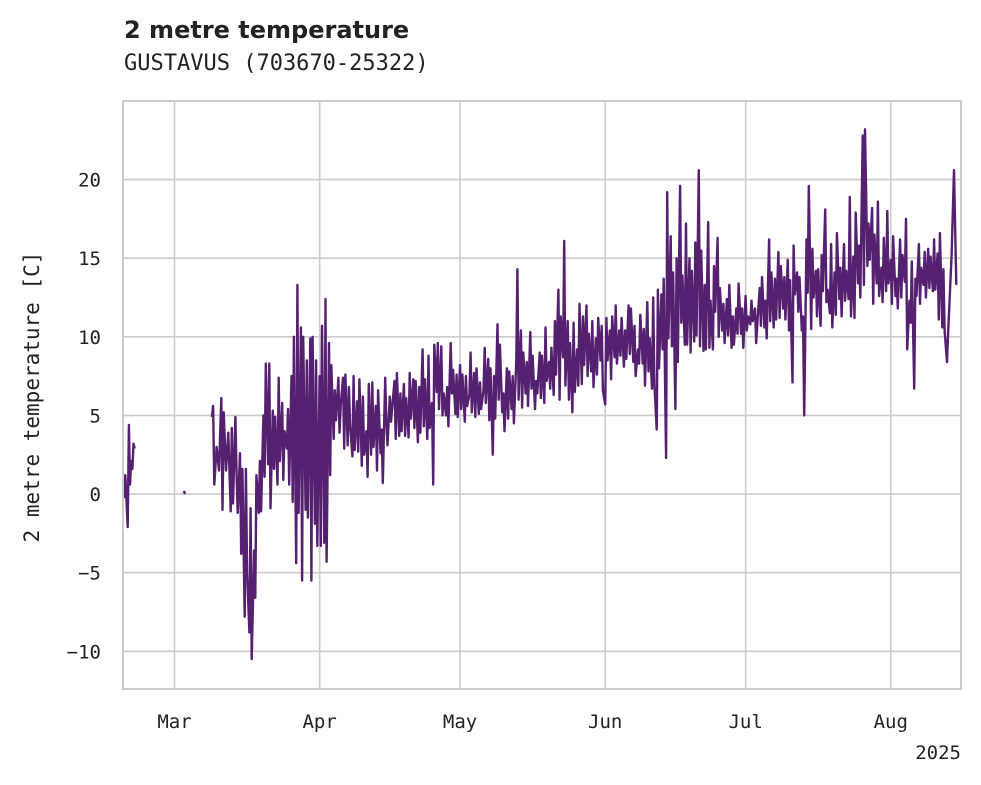  I want to click on y-tick-label: 15, so click(89, 259).